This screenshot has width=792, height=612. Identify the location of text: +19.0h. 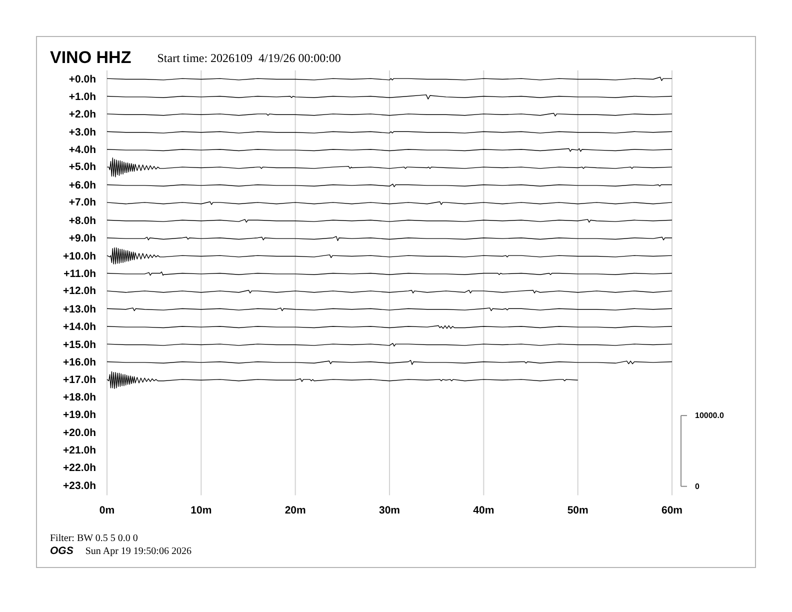
(79, 415).